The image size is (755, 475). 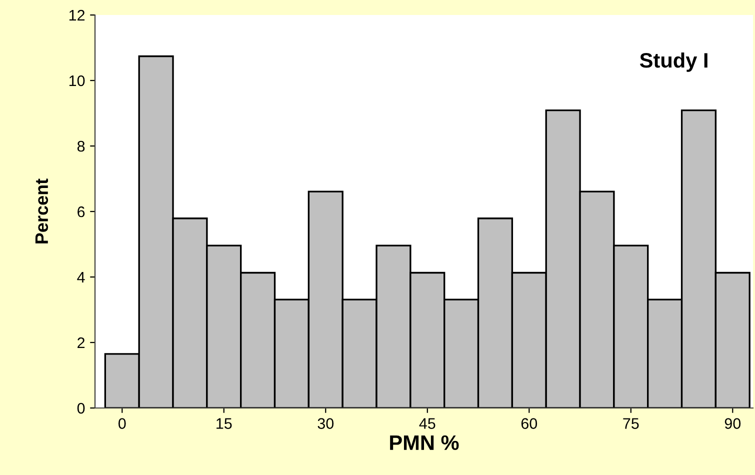 I want to click on y-tick-label: 6, so click(x=81, y=212).